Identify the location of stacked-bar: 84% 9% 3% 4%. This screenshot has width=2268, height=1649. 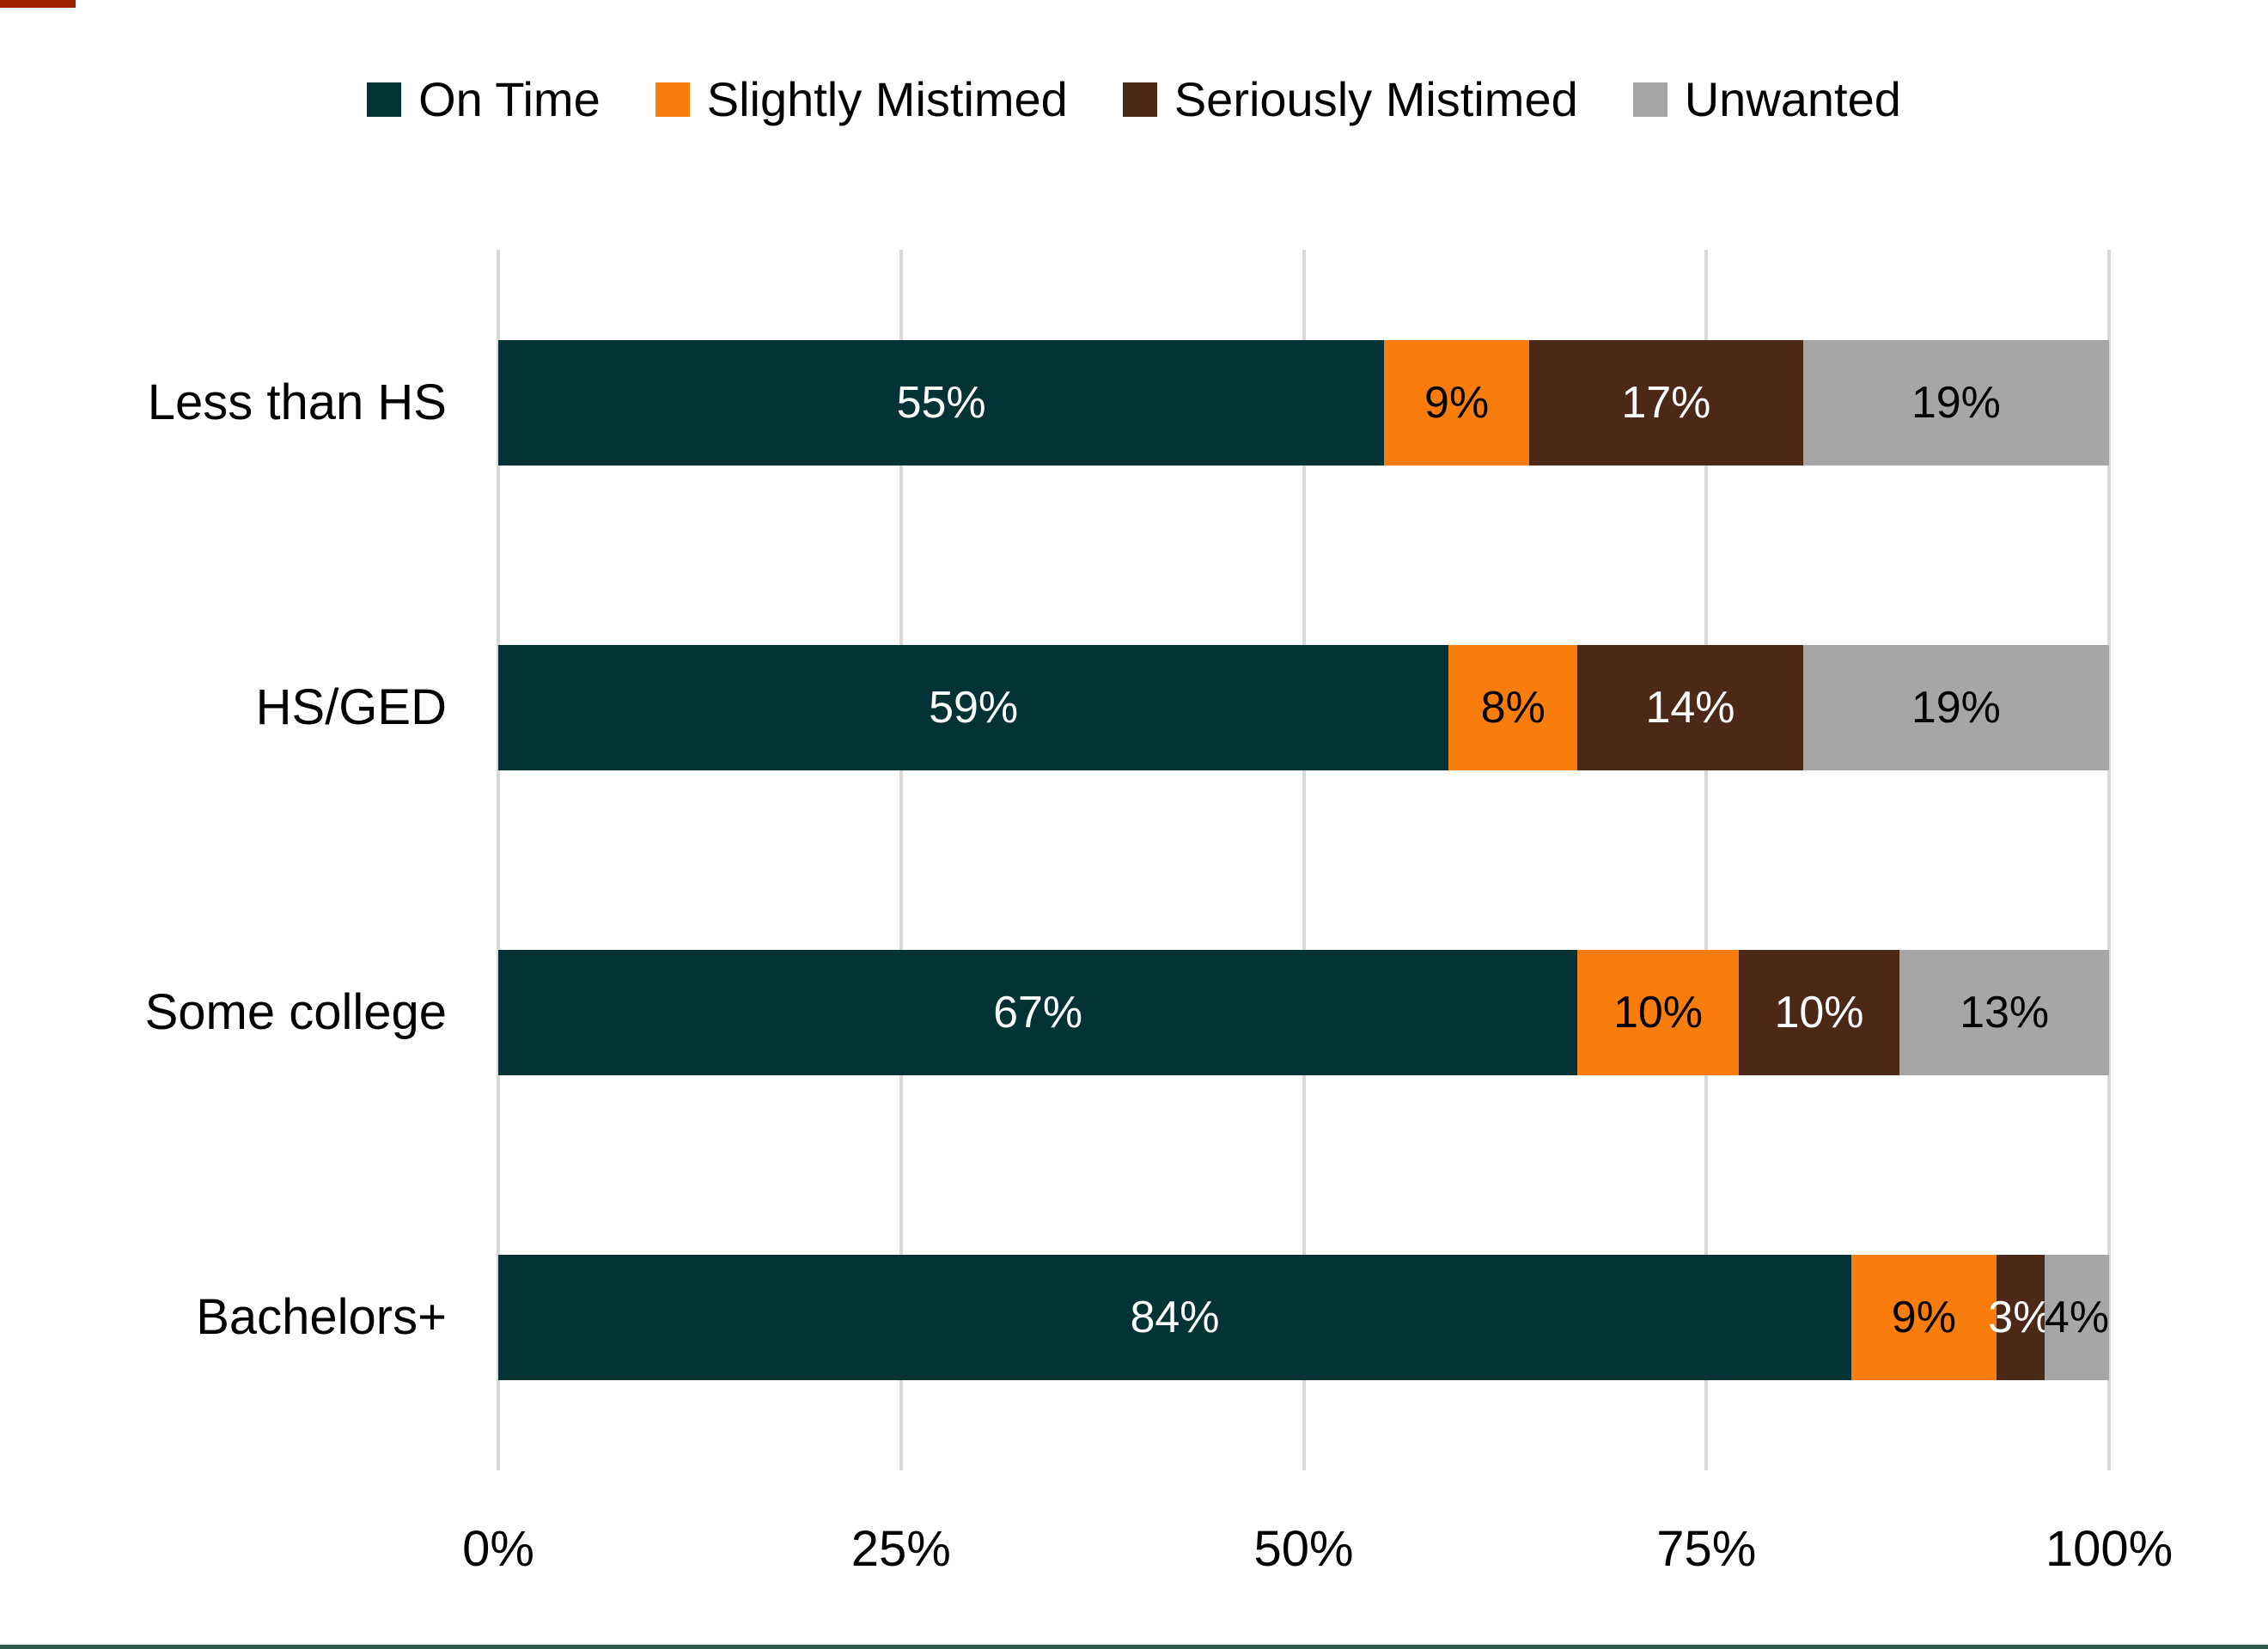
(1304, 1318).